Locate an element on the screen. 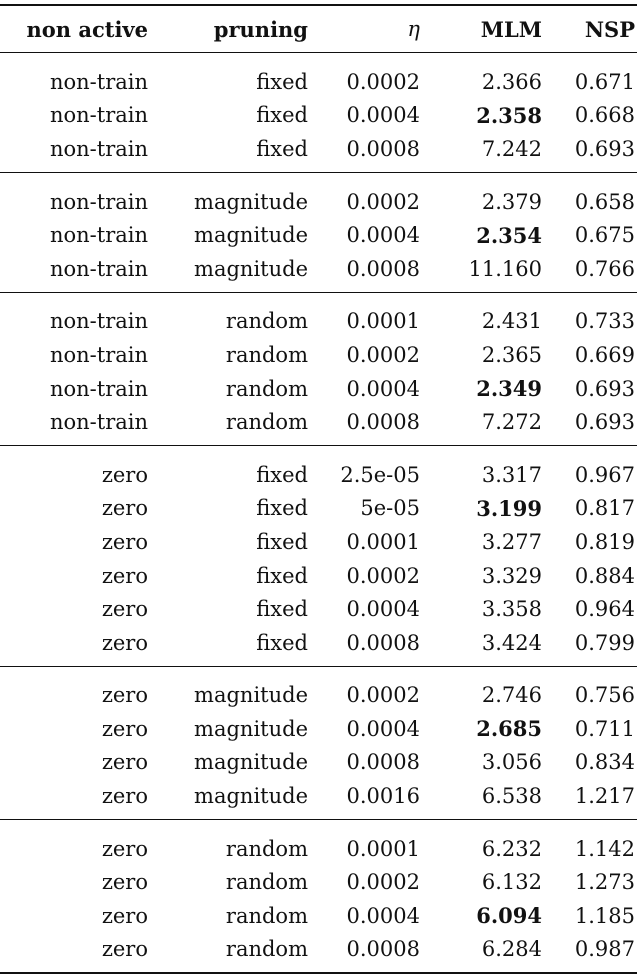  table-row: zero magnitude 0.0016 6.538 1.217 is located at coordinates (318, 799).